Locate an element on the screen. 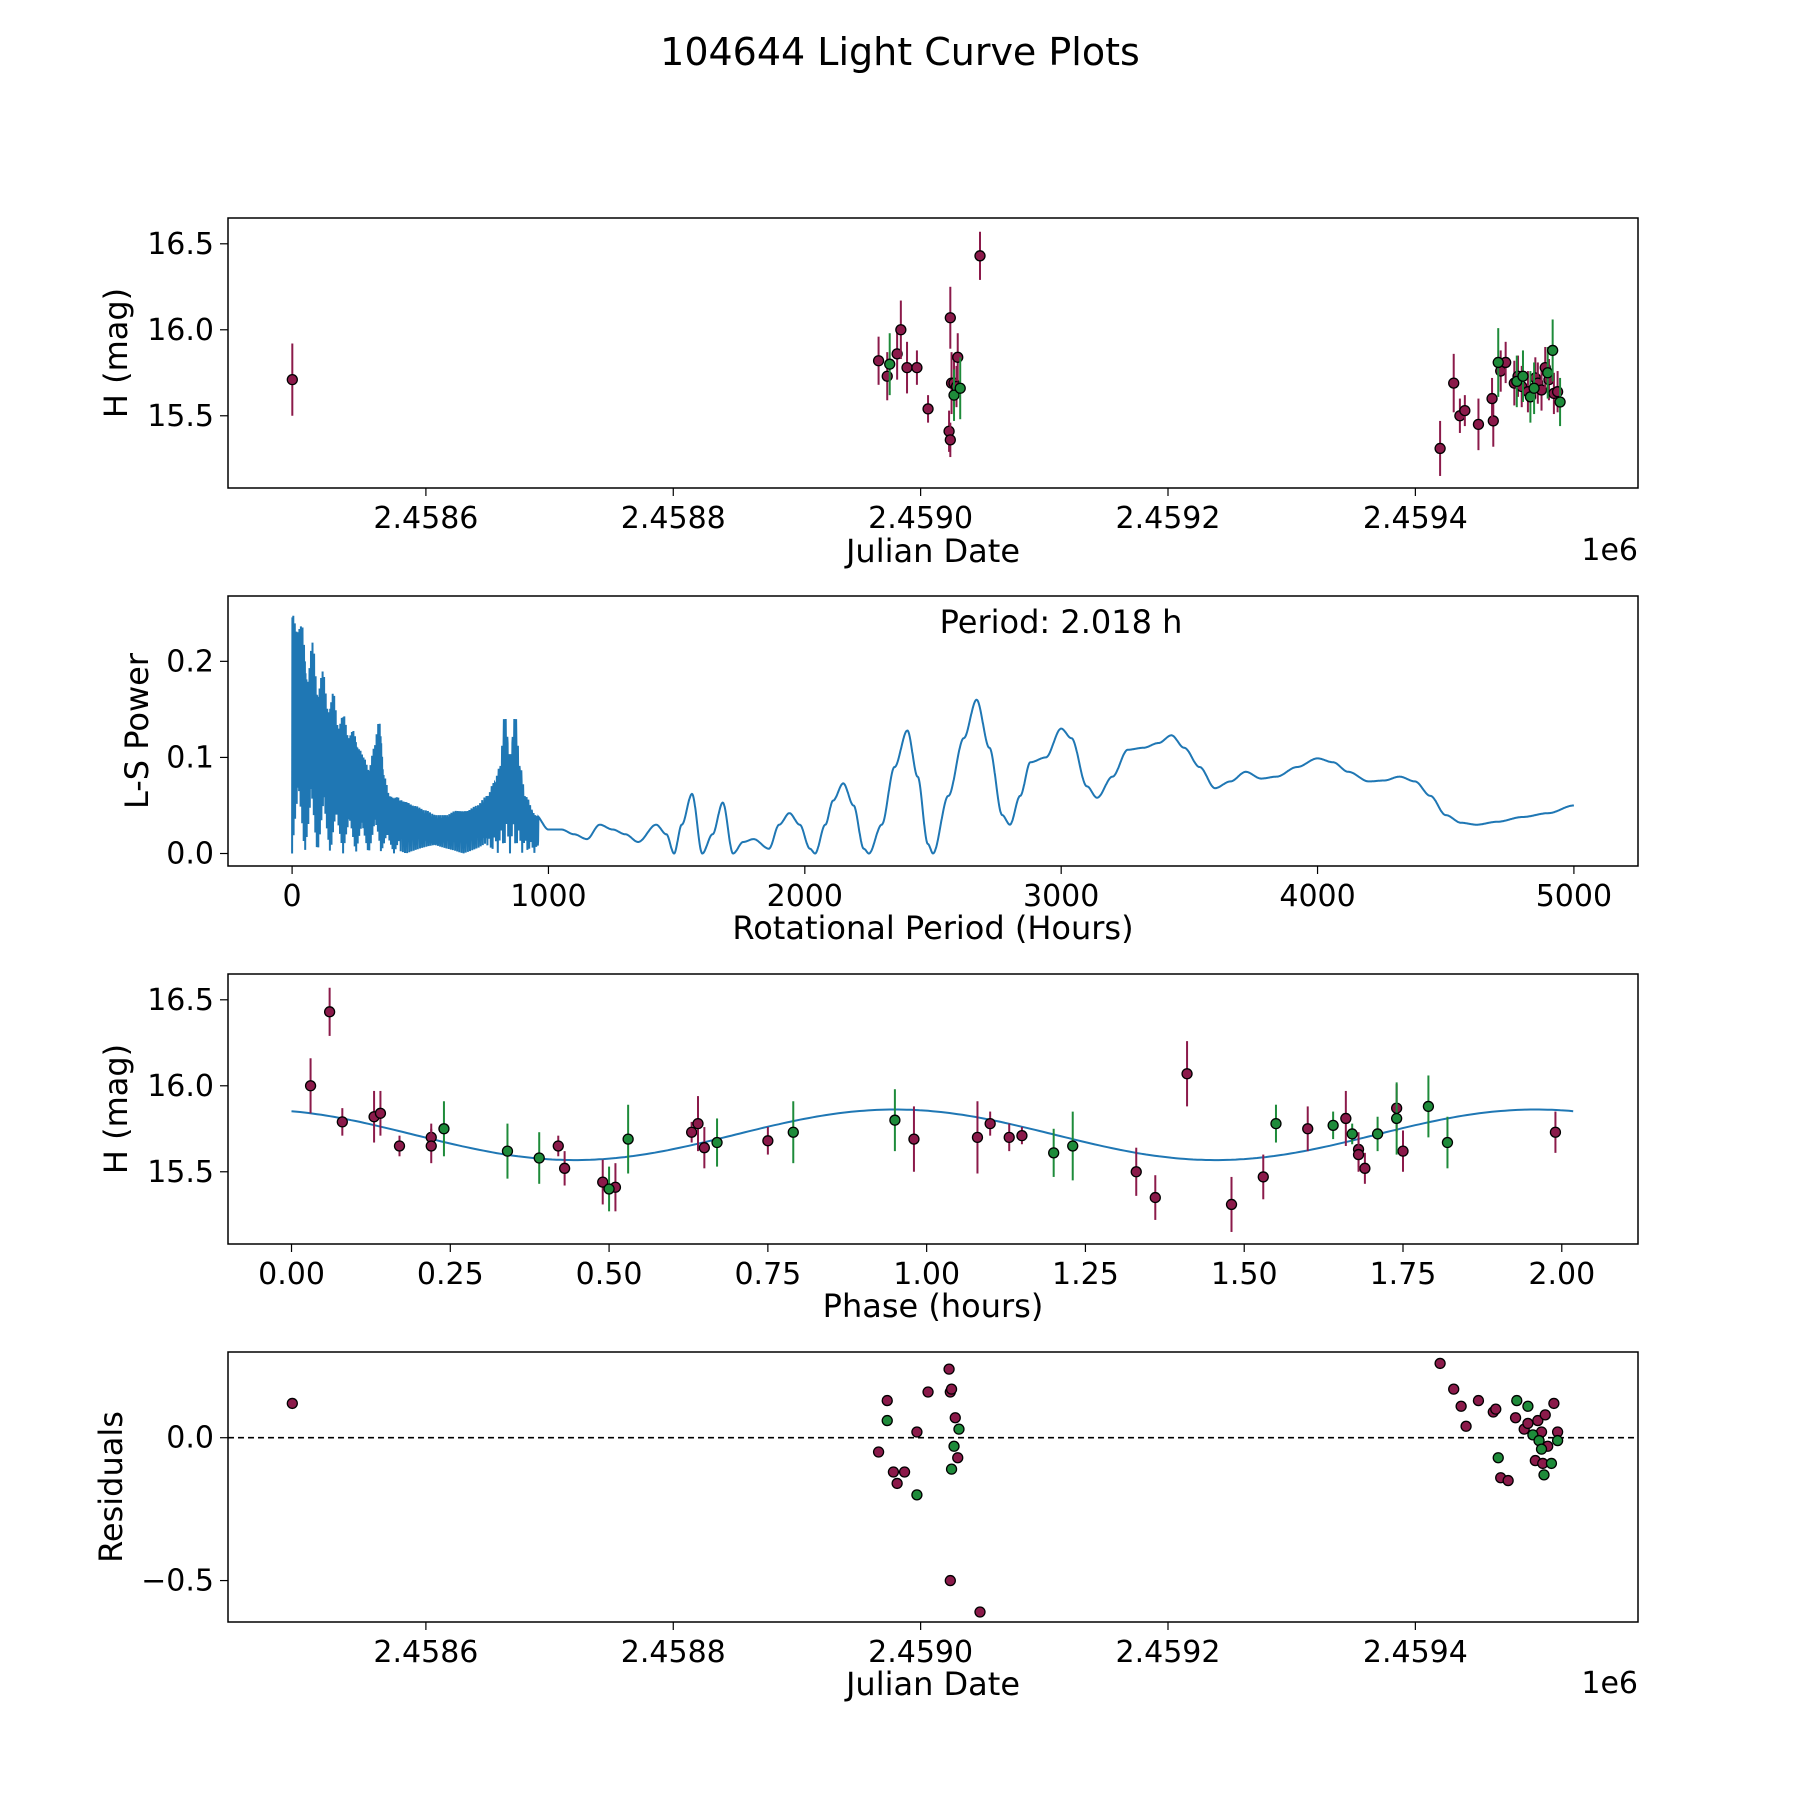 Image resolution: width=1800 pixels, height=1800 pixels. residuals-ylabel: Residuals is located at coordinates (111, 1487).